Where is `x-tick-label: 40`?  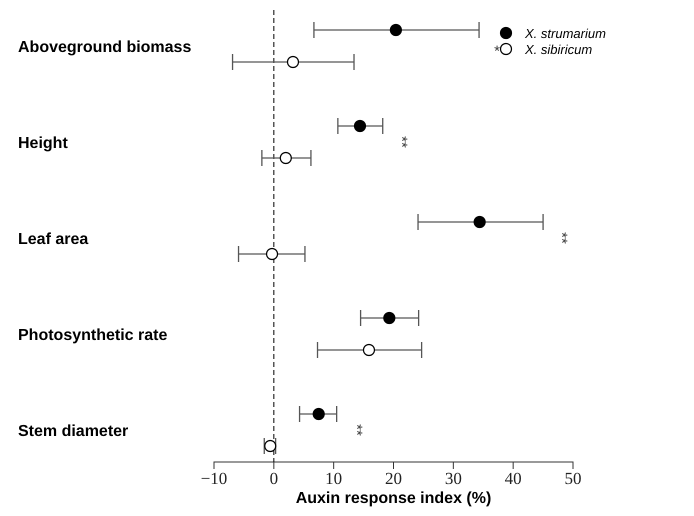 x-tick-label: 40 is located at coordinates (513, 478).